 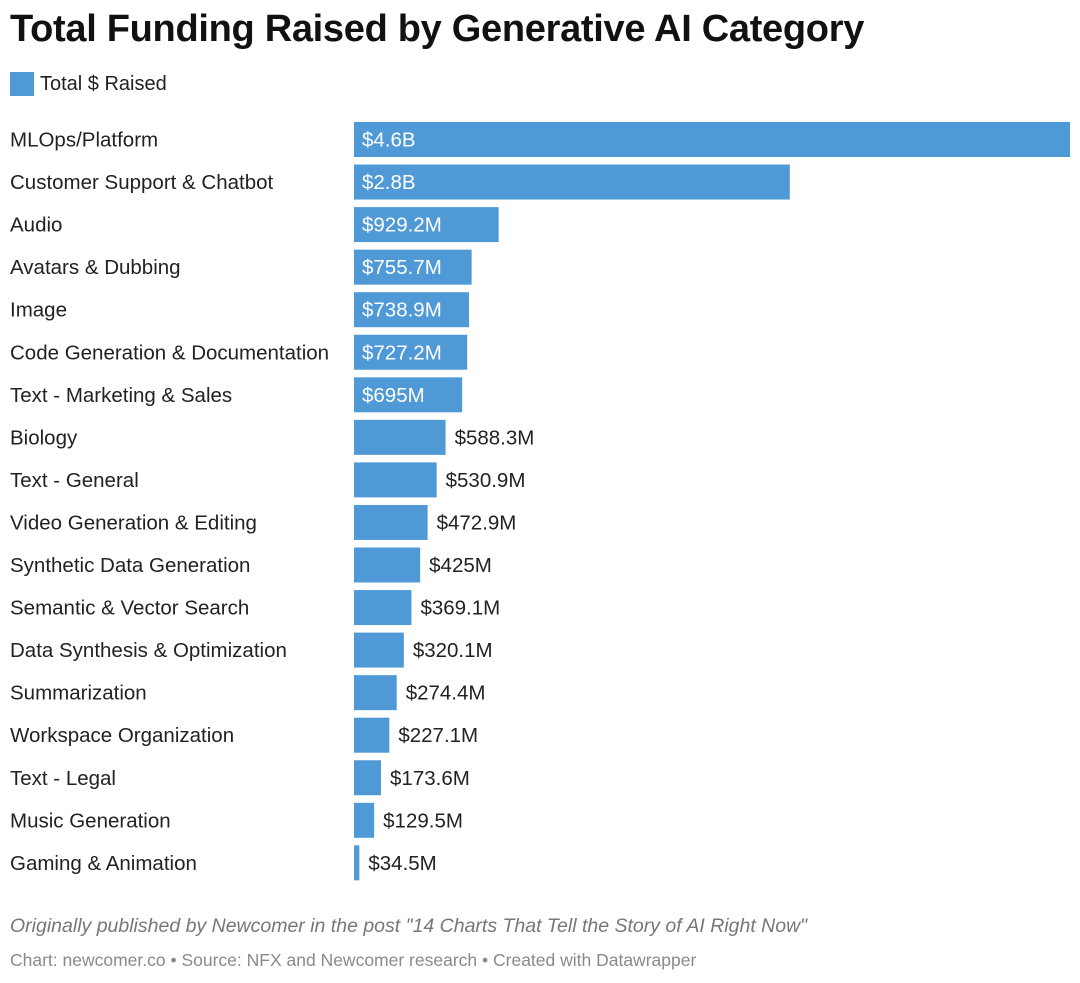 I want to click on value-label: $4.6B, so click(x=389, y=140).